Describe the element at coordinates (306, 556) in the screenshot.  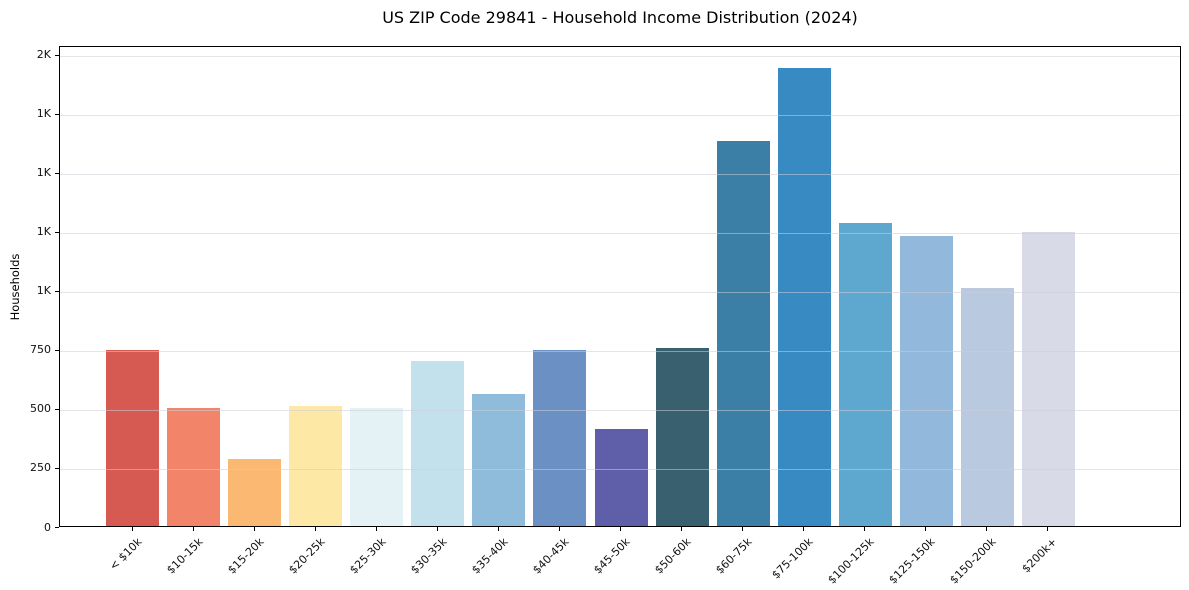
I see `x-tick-label: $20-25k` at that location.